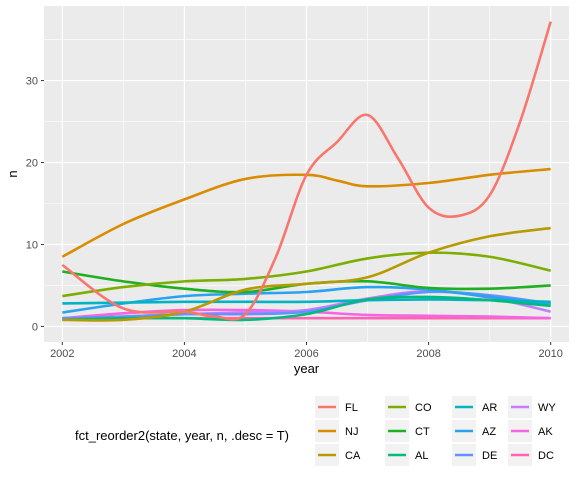 This screenshot has width=576, height=480. What do you see at coordinates (474, 407) in the screenshot?
I see `legend-item-ar: AR` at bounding box center [474, 407].